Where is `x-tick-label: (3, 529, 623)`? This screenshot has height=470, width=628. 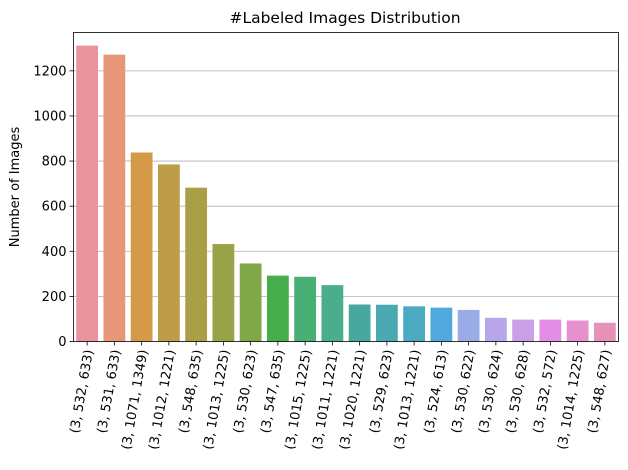
x-tick-label: (3, 529, 623) is located at coordinates (381, 392).